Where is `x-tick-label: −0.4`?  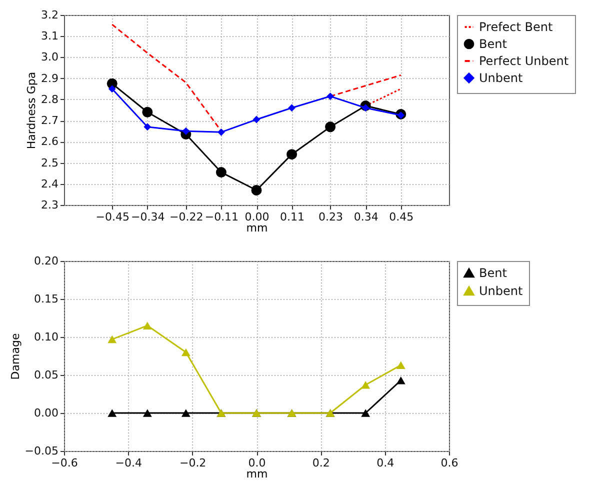 x-tick-label: −0.4 is located at coordinates (128, 463).